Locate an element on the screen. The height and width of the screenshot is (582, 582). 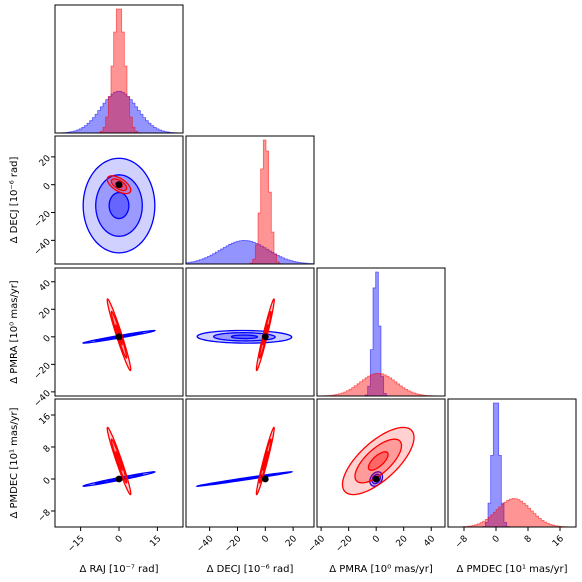
y-tick-label-3-1: 0 is located at coordinates (47, 481).